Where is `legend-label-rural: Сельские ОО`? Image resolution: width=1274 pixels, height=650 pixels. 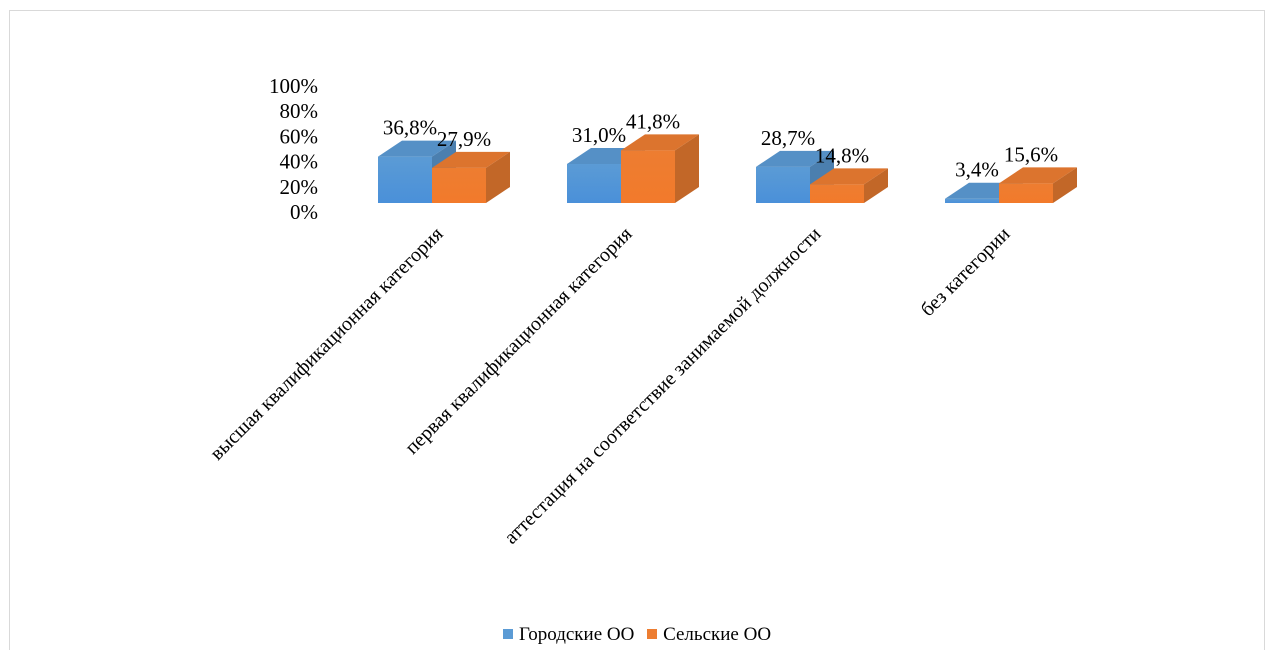 legend-label-rural: Сельские ОО is located at coordinates (717, 634).